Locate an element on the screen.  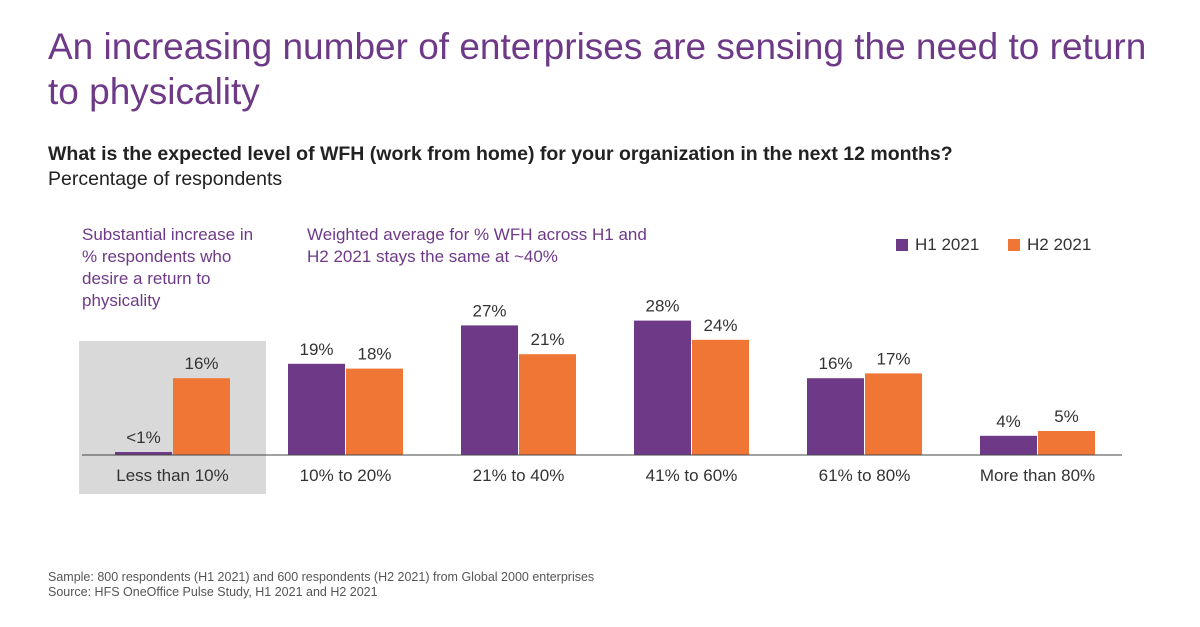
legend-item-h1: H1 2021 is located at coordinates (937, 245).